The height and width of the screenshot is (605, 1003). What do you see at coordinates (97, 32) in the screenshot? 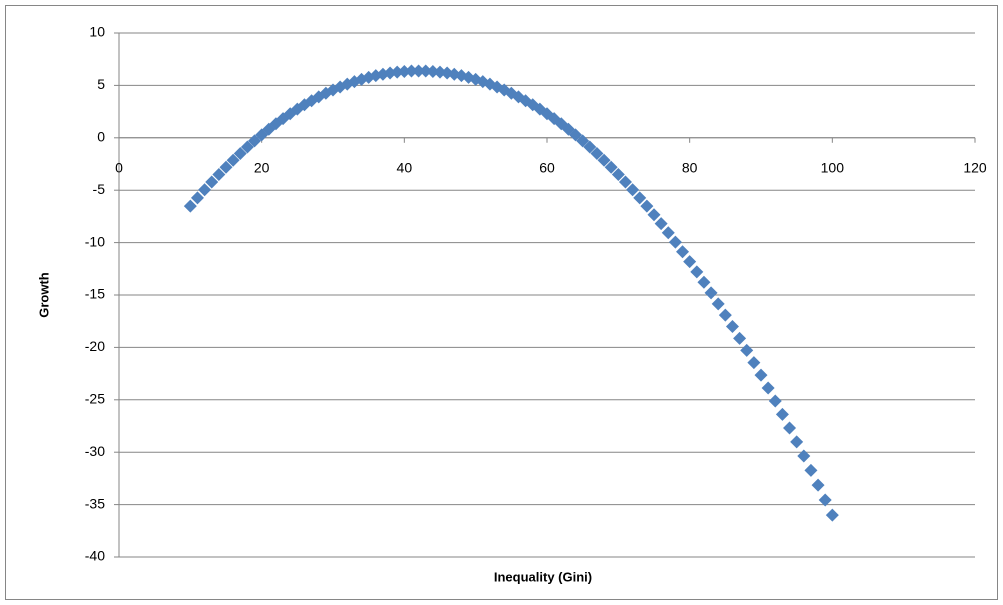
I see `y-tick-label: 10` at bounding box center [97, 32].